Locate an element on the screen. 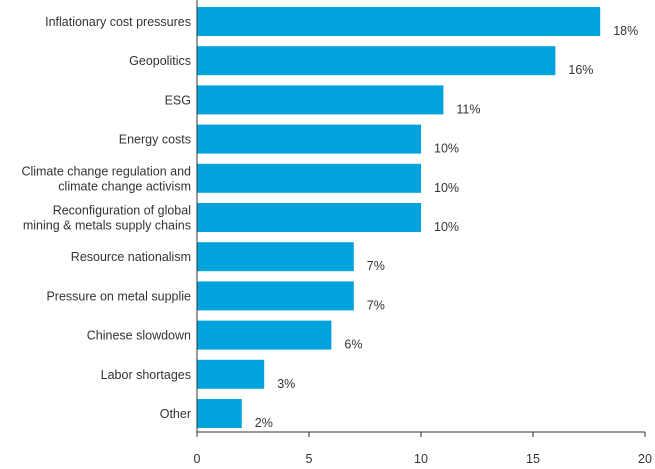  category-label: Chinese slowdown is located at coordinates (139, 336).